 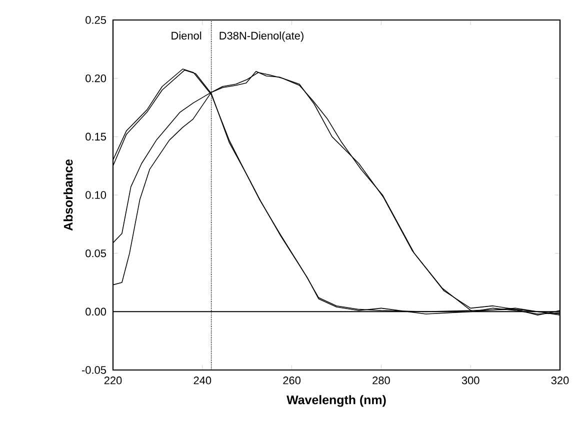 What do you see at coordinates (336, 401) in the screenshot?
I see `x-axis-title: Wavelength (nm)` at bounding box center [336, 401].